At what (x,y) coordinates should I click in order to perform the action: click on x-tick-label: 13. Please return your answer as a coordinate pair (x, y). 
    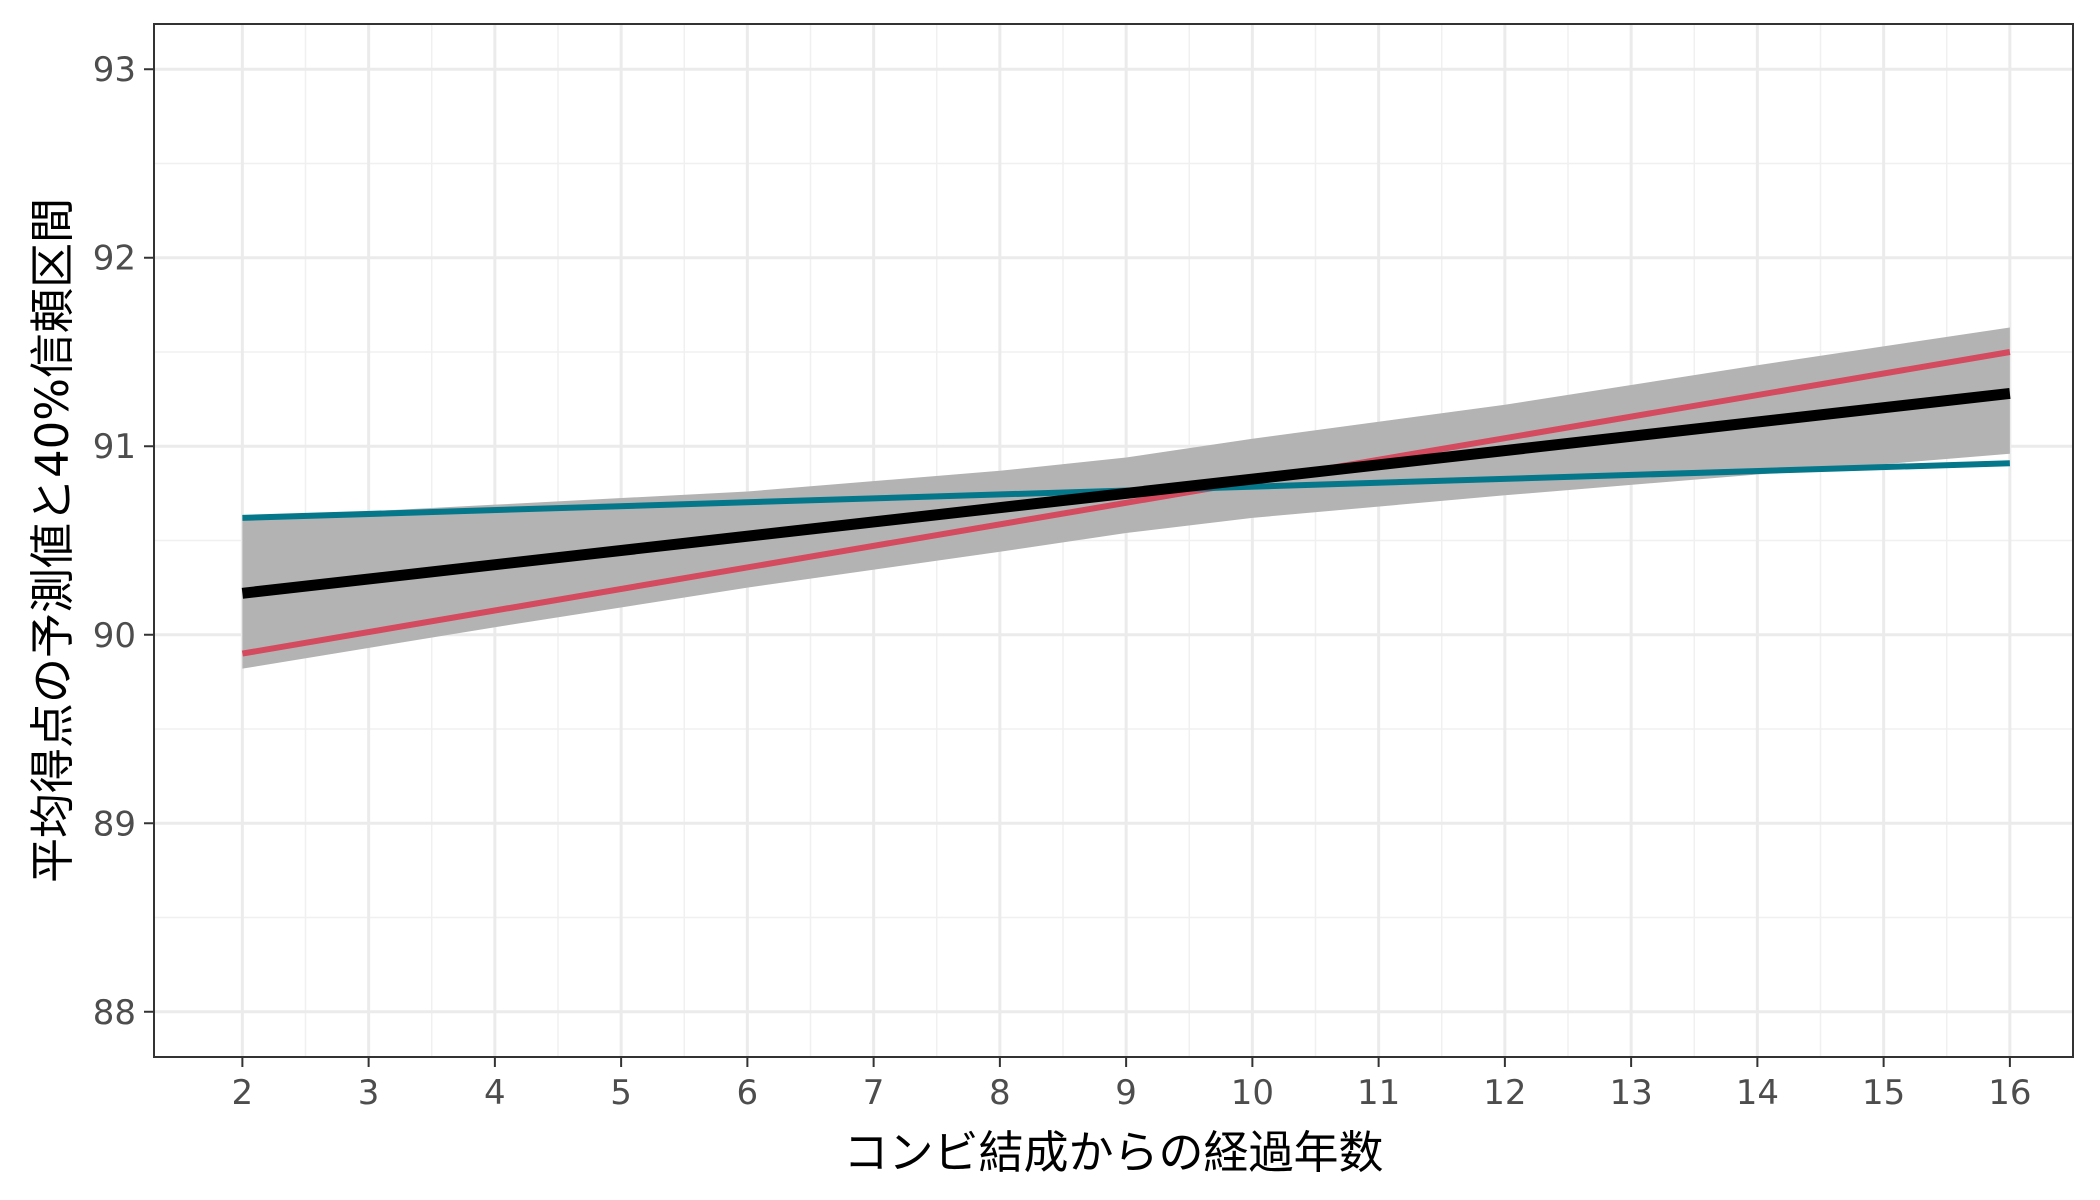
    Looking at the image, I should click on (1630, 1093).